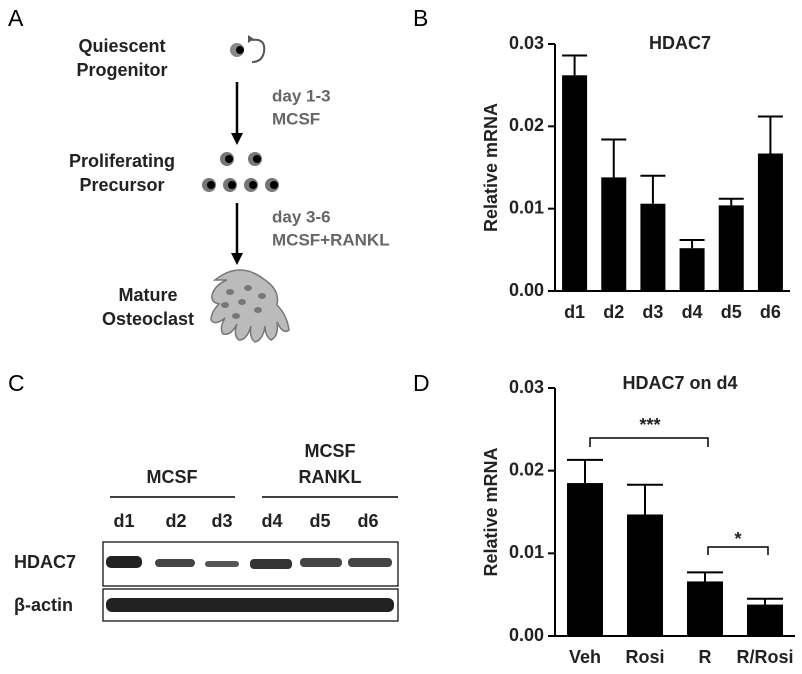  Describe the element at coordinates (585, 657) in the screenshot. I see `x-tick-label: Veh` at that location.